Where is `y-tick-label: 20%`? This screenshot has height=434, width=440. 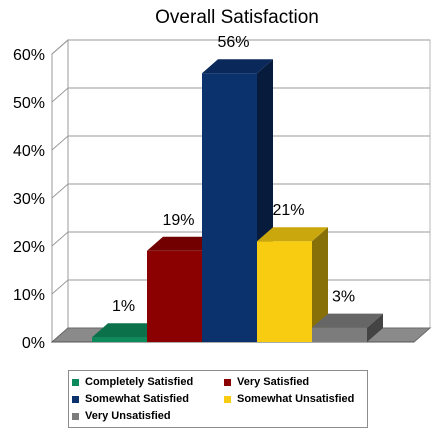 y-tick-label: 20% is located at coordinates (29, 247).